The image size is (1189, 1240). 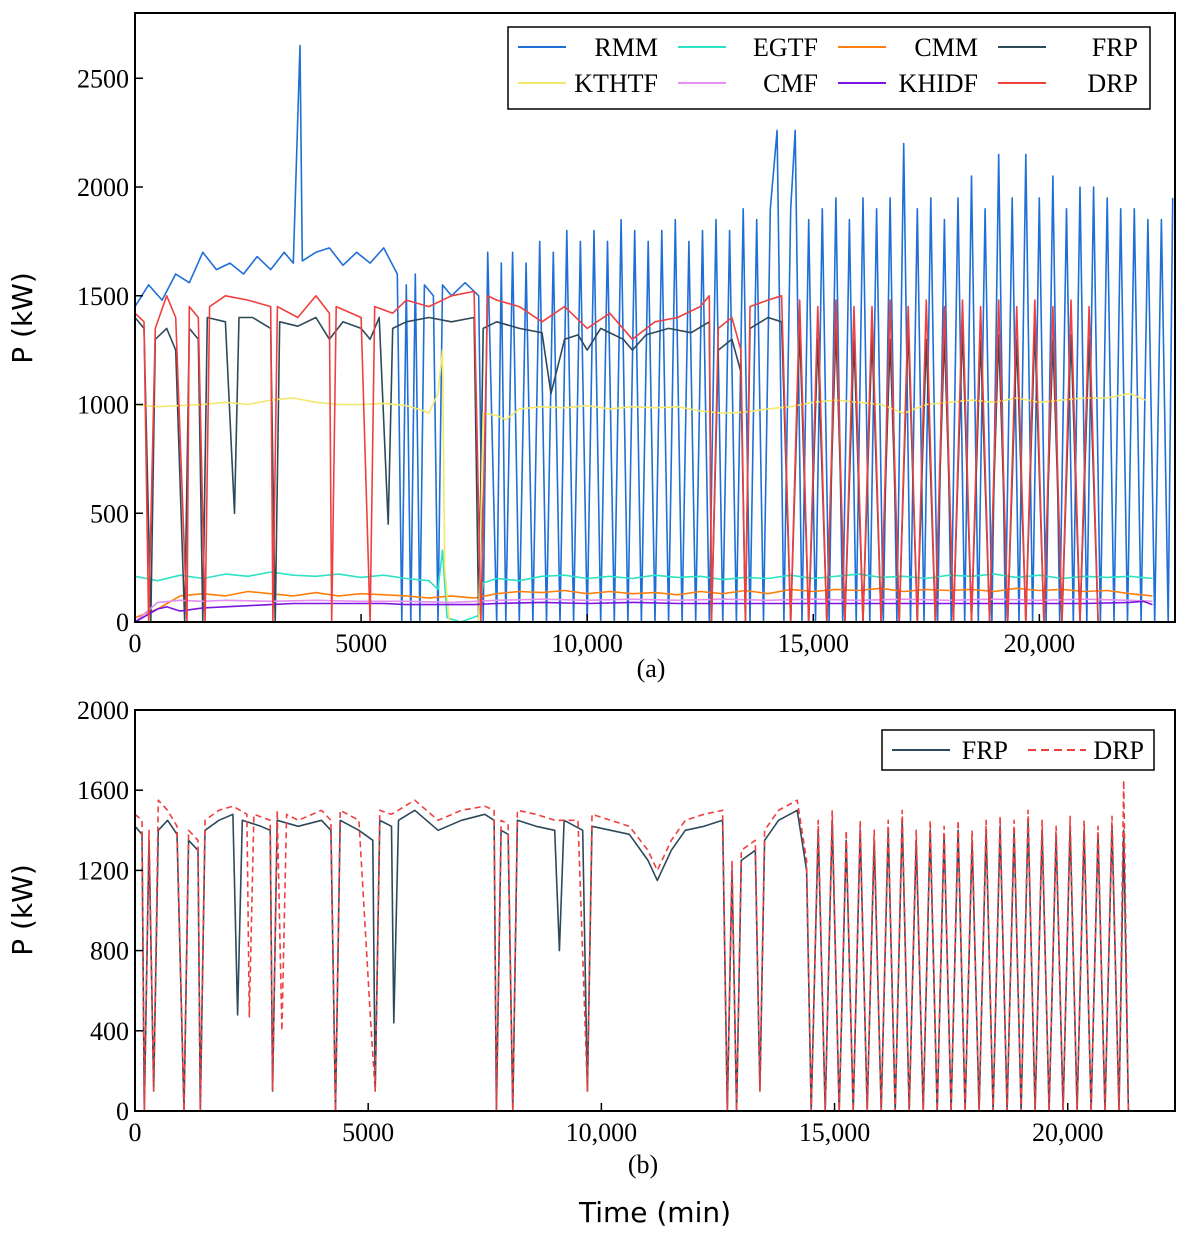 I want to click on panel-a-legend-label-cmf: CMF, so click(x=790, y=83).